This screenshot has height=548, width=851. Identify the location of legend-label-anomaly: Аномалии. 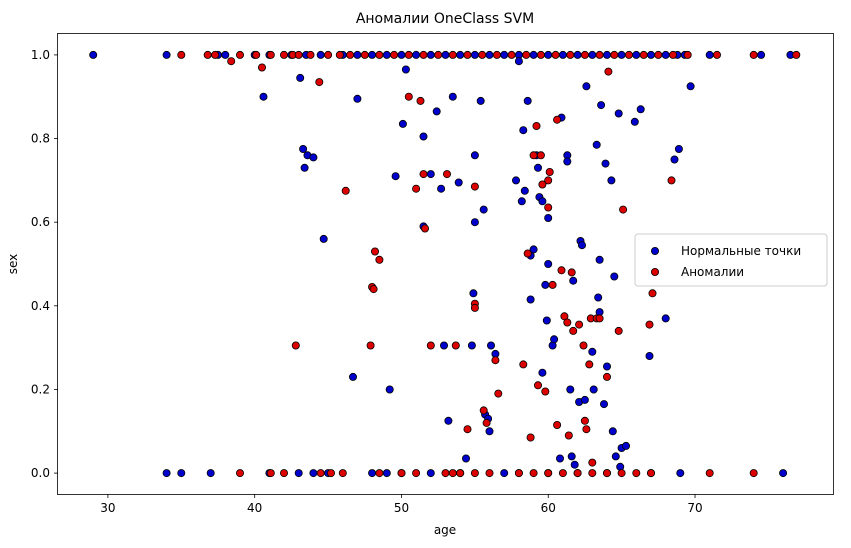
(712, 272).